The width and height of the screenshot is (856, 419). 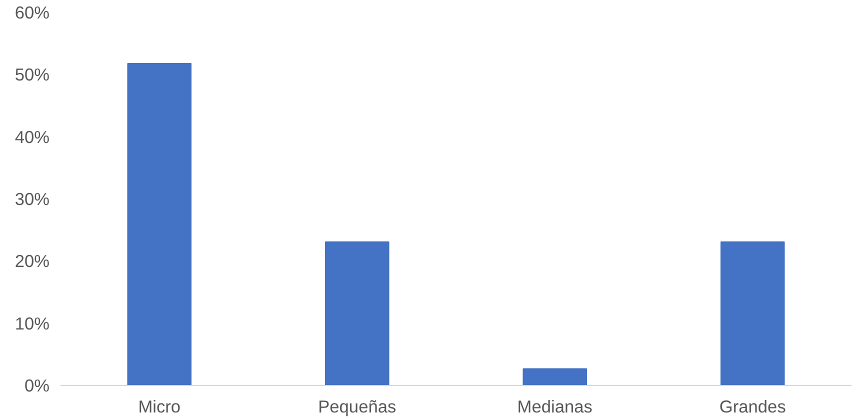 I want to click on y-tick-label: 40%, so click(x=32, y=136).